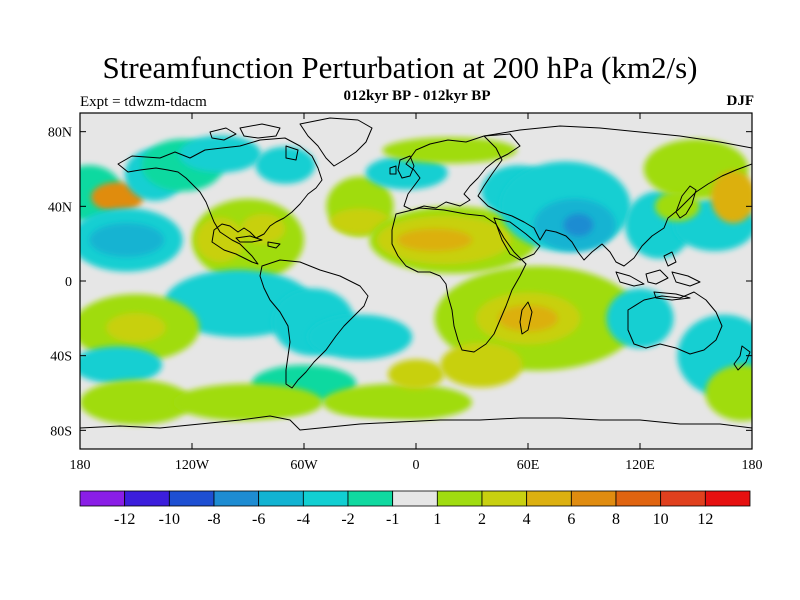 The image size is (800, 600). Describe the element at coordinates (60, 133) in the screenshot. I see `y-tick-label: 80N` at that location.